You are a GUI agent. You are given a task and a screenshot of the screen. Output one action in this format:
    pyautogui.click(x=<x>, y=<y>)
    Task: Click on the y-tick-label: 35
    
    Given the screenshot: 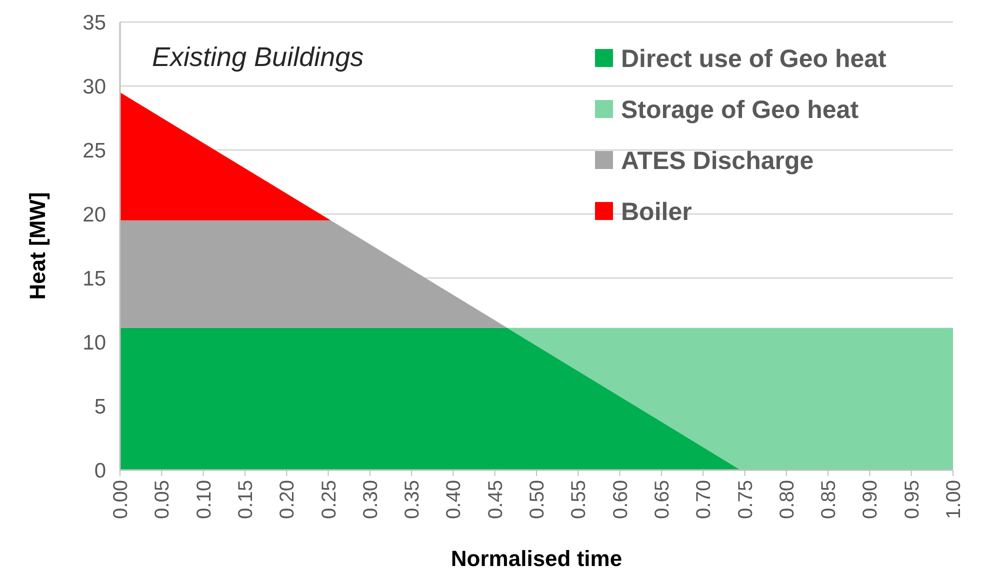 What is the action you would take?
    pyautogui.click(x=94, y=22)
    